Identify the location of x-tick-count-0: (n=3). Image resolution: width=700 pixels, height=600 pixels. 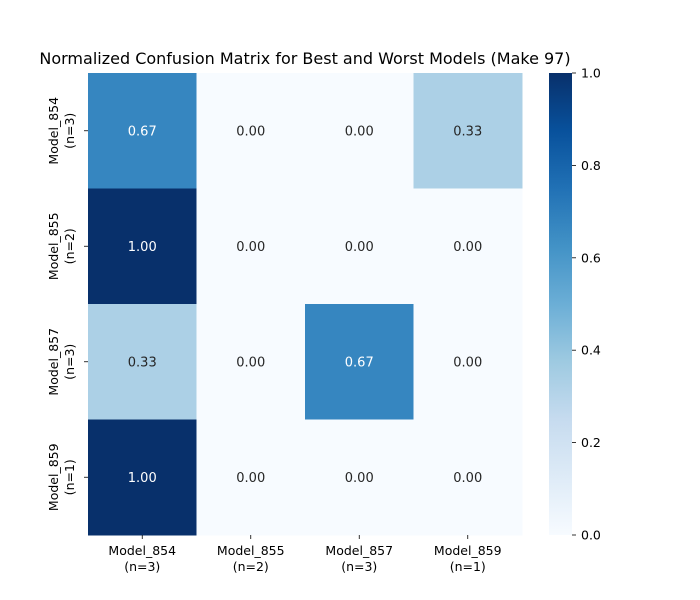
(142, 566).